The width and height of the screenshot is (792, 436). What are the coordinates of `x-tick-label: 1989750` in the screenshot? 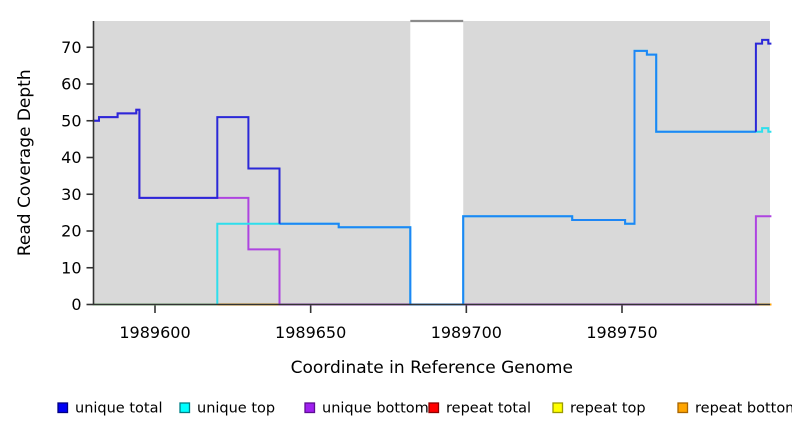 It's located at (621, 332).